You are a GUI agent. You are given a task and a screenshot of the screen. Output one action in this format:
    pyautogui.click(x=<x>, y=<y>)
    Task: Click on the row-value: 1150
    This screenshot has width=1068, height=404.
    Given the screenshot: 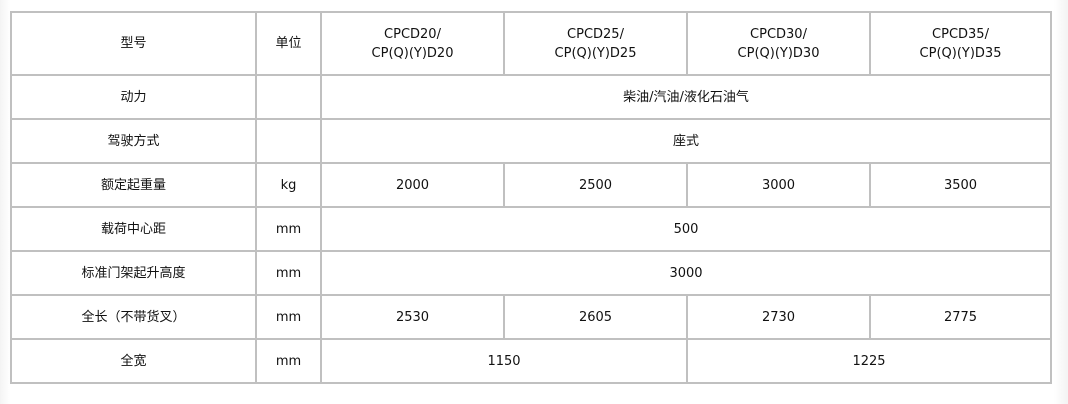 What is the action you would take?
    pyautogui.click(x=504, y=361)
    